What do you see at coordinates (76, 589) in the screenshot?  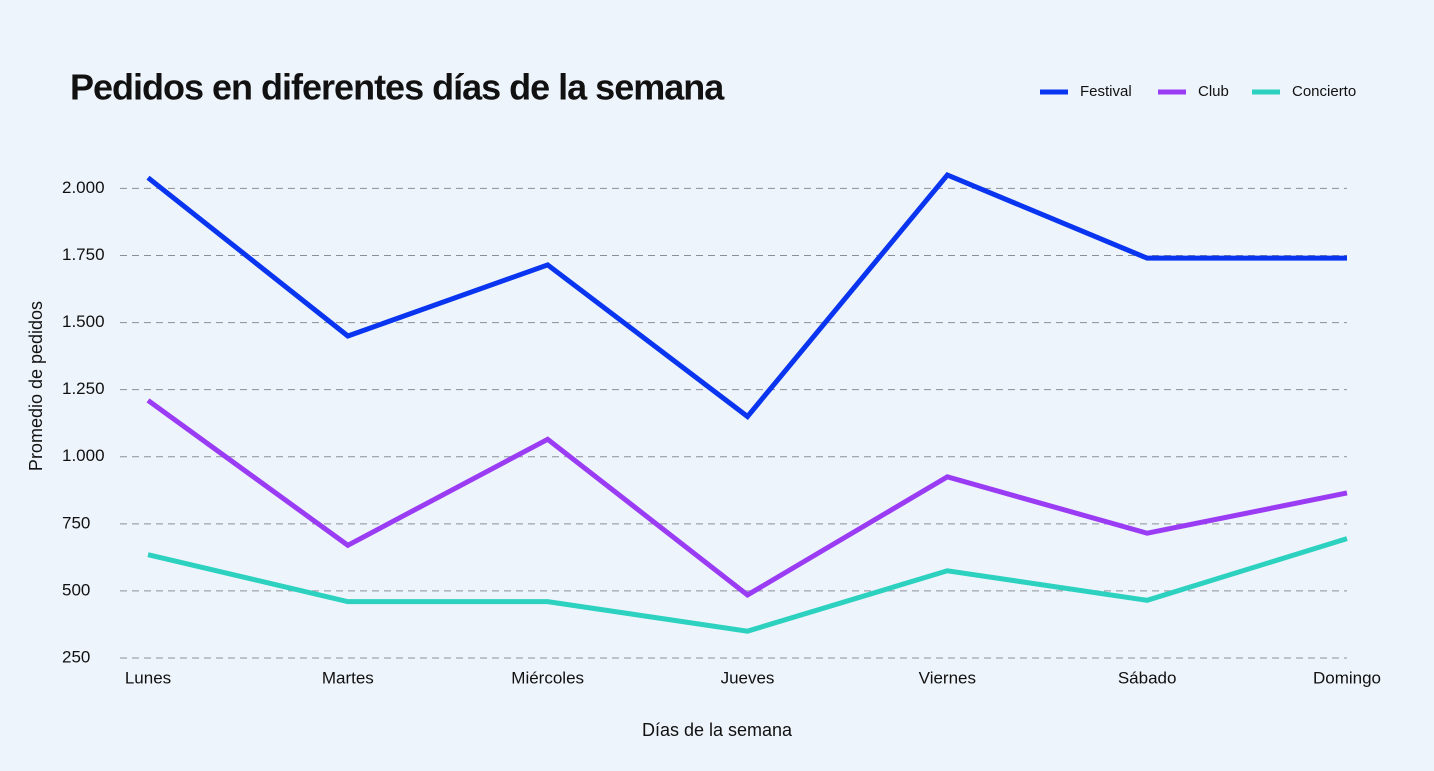 I see `y-tick-label: 500` at bounding box center [76, 589].